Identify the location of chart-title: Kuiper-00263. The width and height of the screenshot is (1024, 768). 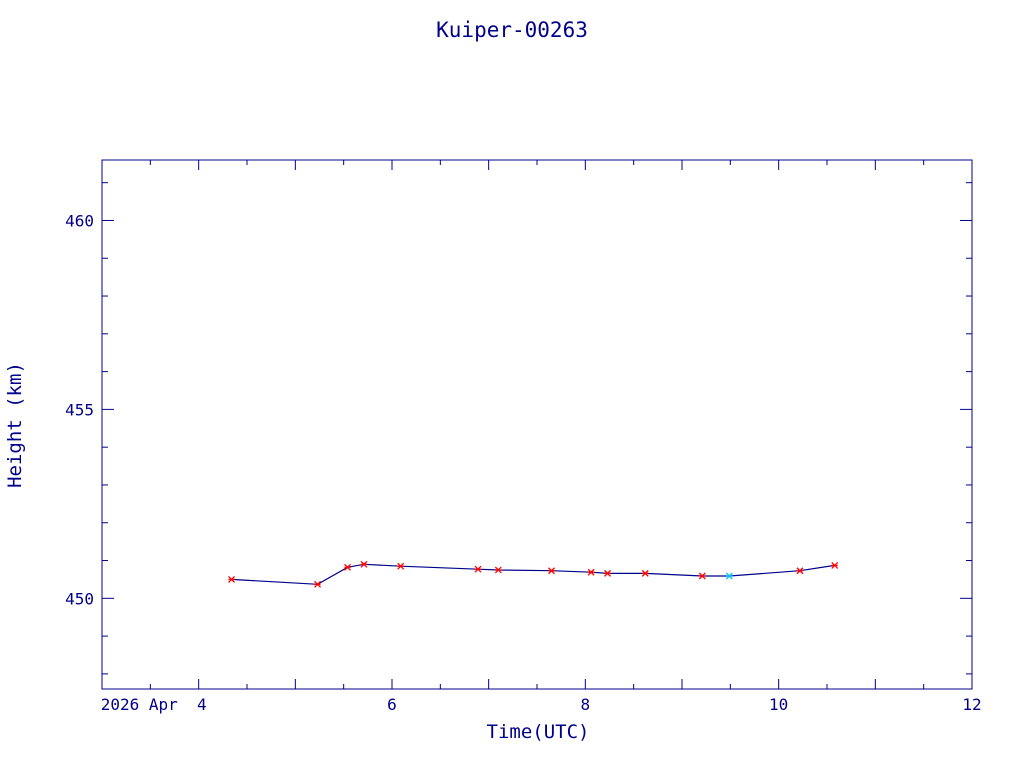
(512, 30).